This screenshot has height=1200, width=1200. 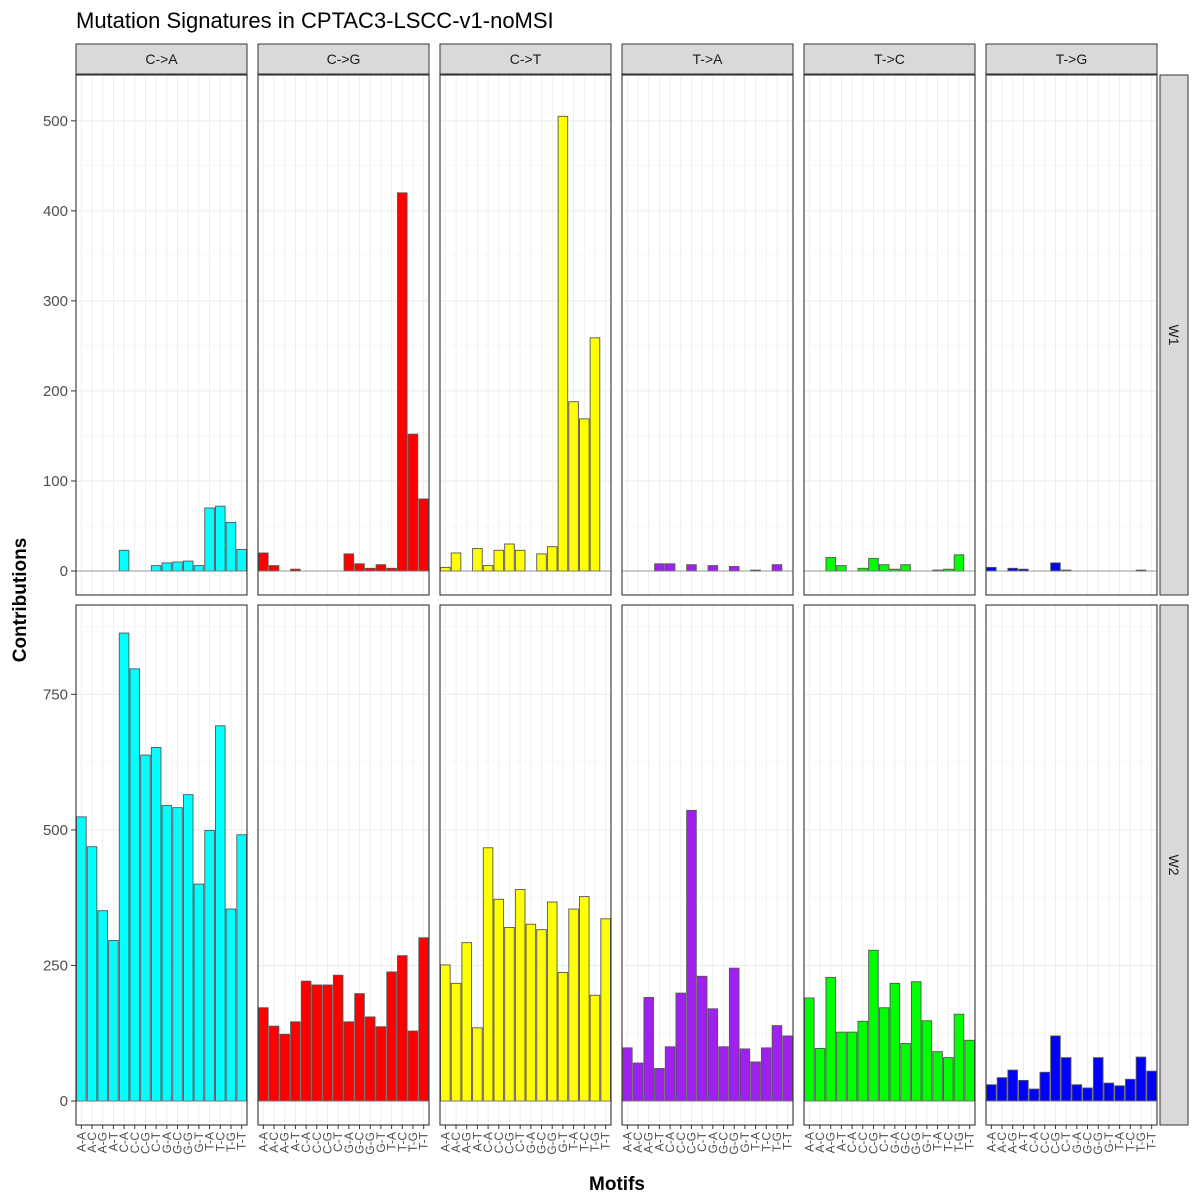 I want to click on bar-w2-t-to-a-t-c: T->A T-C: 98, so click(x=766, y=1074).